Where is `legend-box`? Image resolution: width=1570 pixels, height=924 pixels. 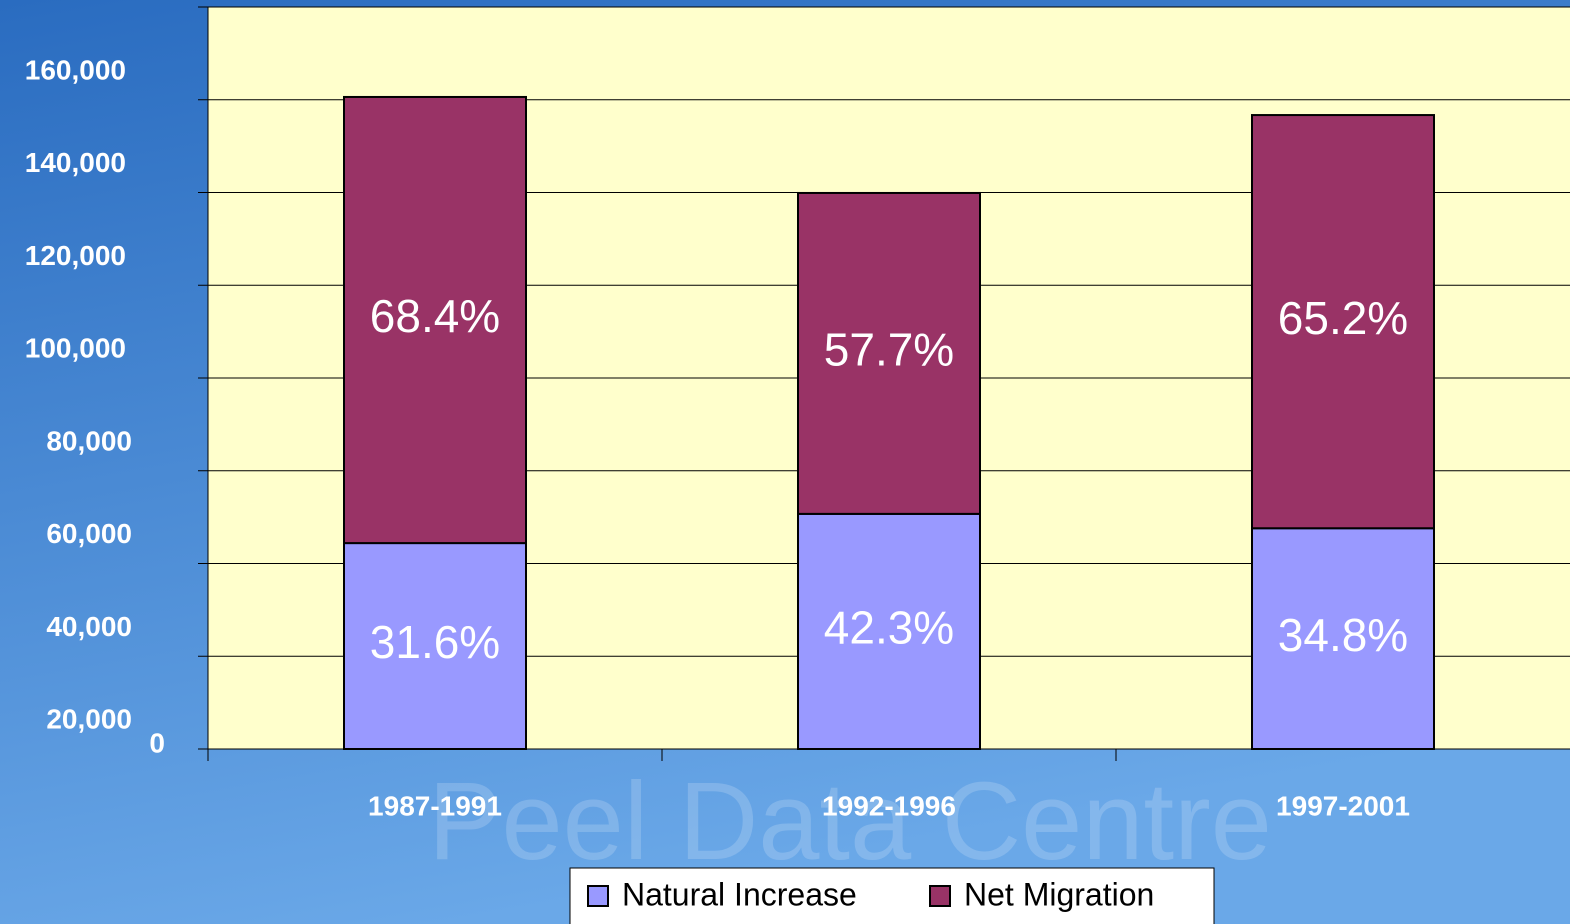 legend-box is located at coordinates (892, 895).